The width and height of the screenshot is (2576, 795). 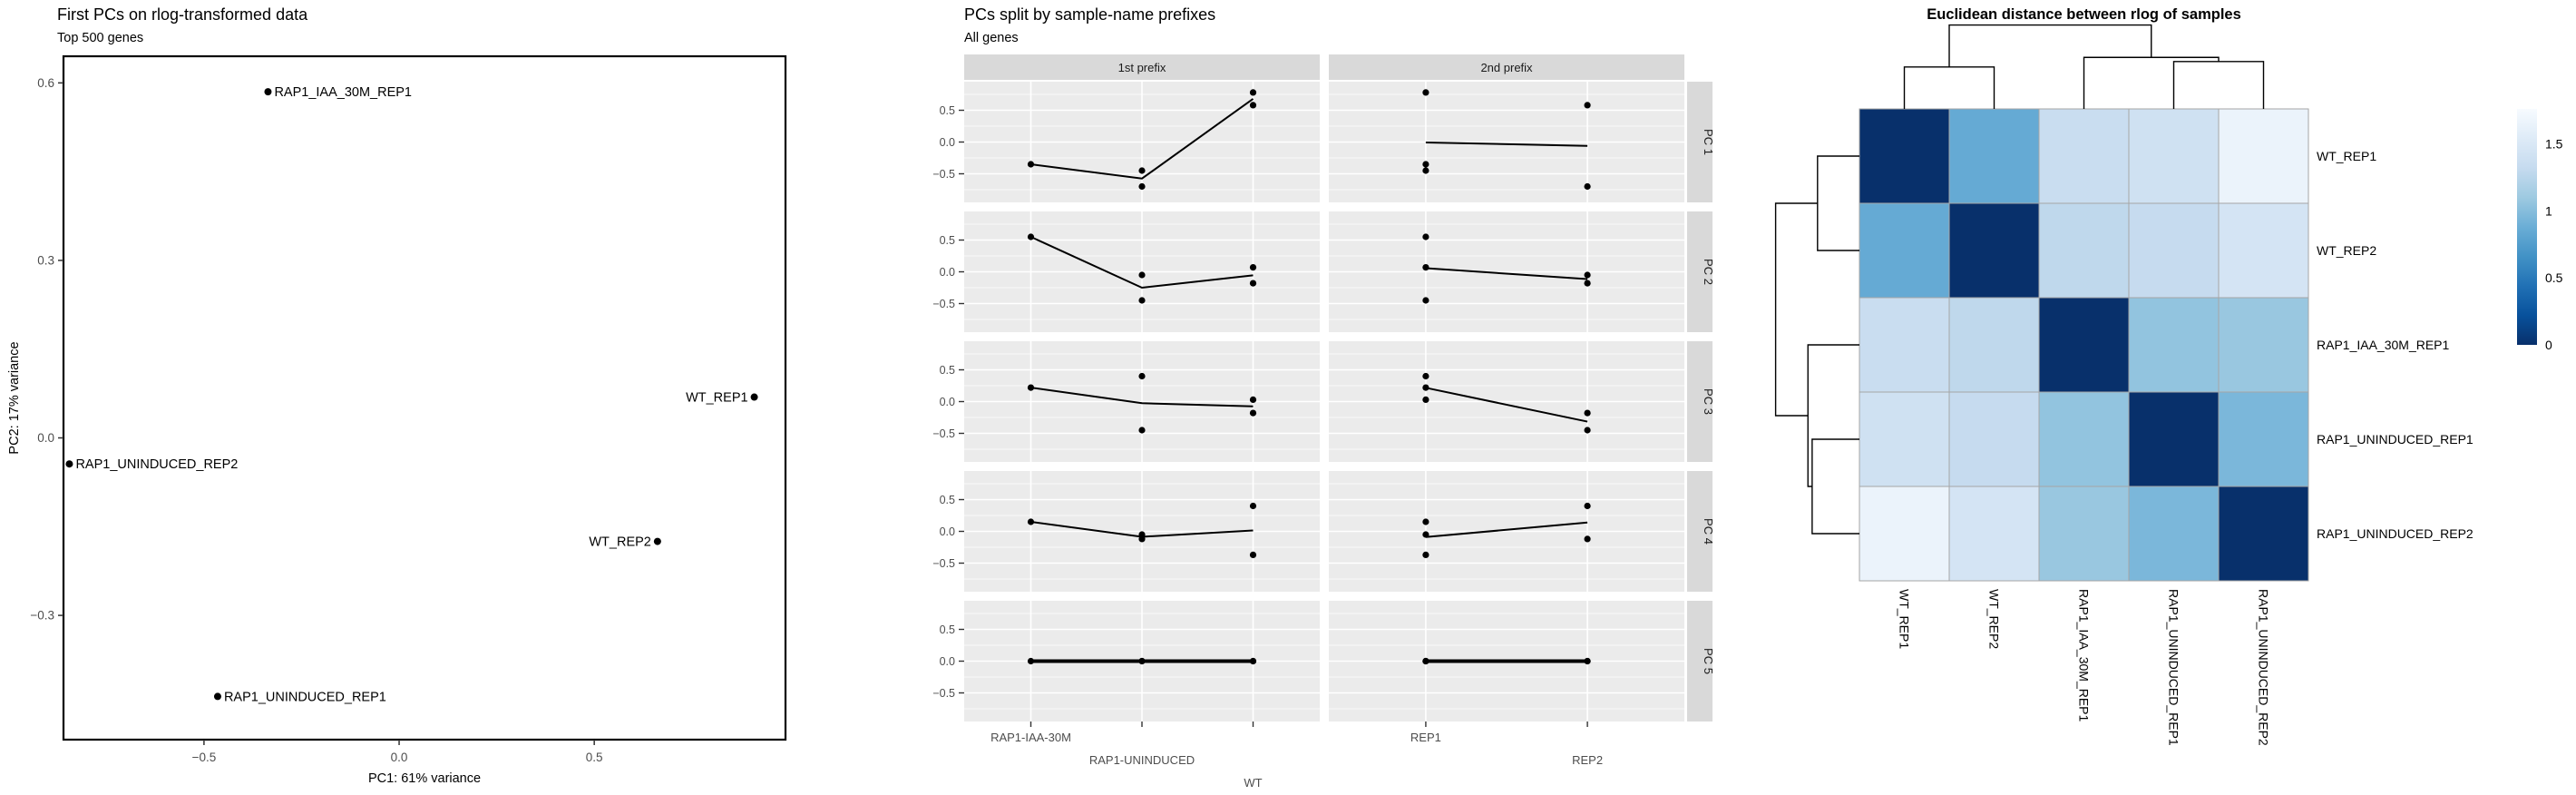 What do you see at coordinates (1090, 14) in the screenshot?
I see `facet-title: PCs split by sample-name prefixes` at bounding box center [1090, 14].